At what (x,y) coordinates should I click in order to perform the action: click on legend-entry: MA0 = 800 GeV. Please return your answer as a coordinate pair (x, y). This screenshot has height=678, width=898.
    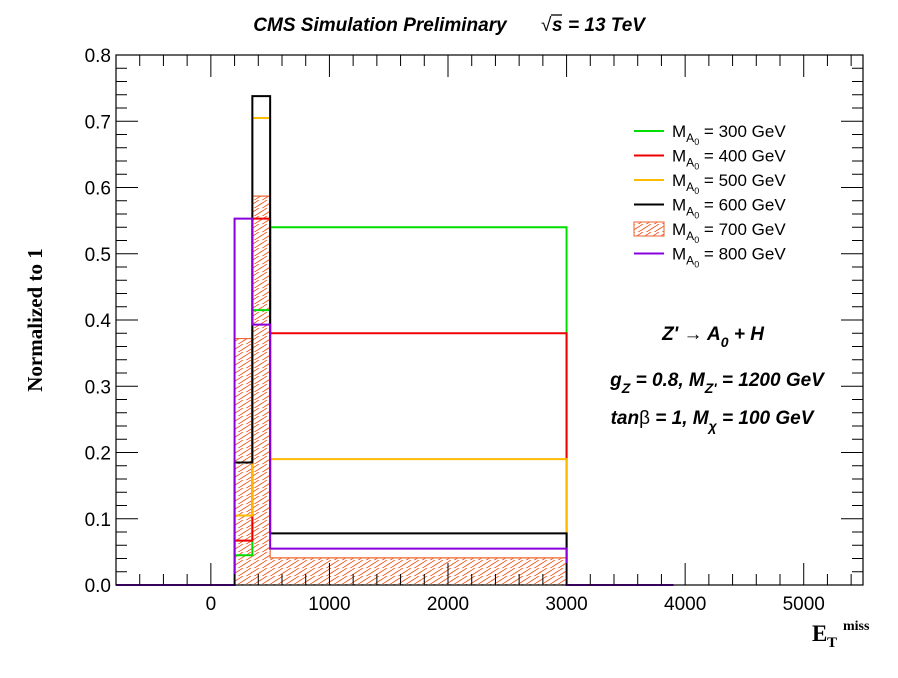
    Looking at the image, I should click on (710, 257).